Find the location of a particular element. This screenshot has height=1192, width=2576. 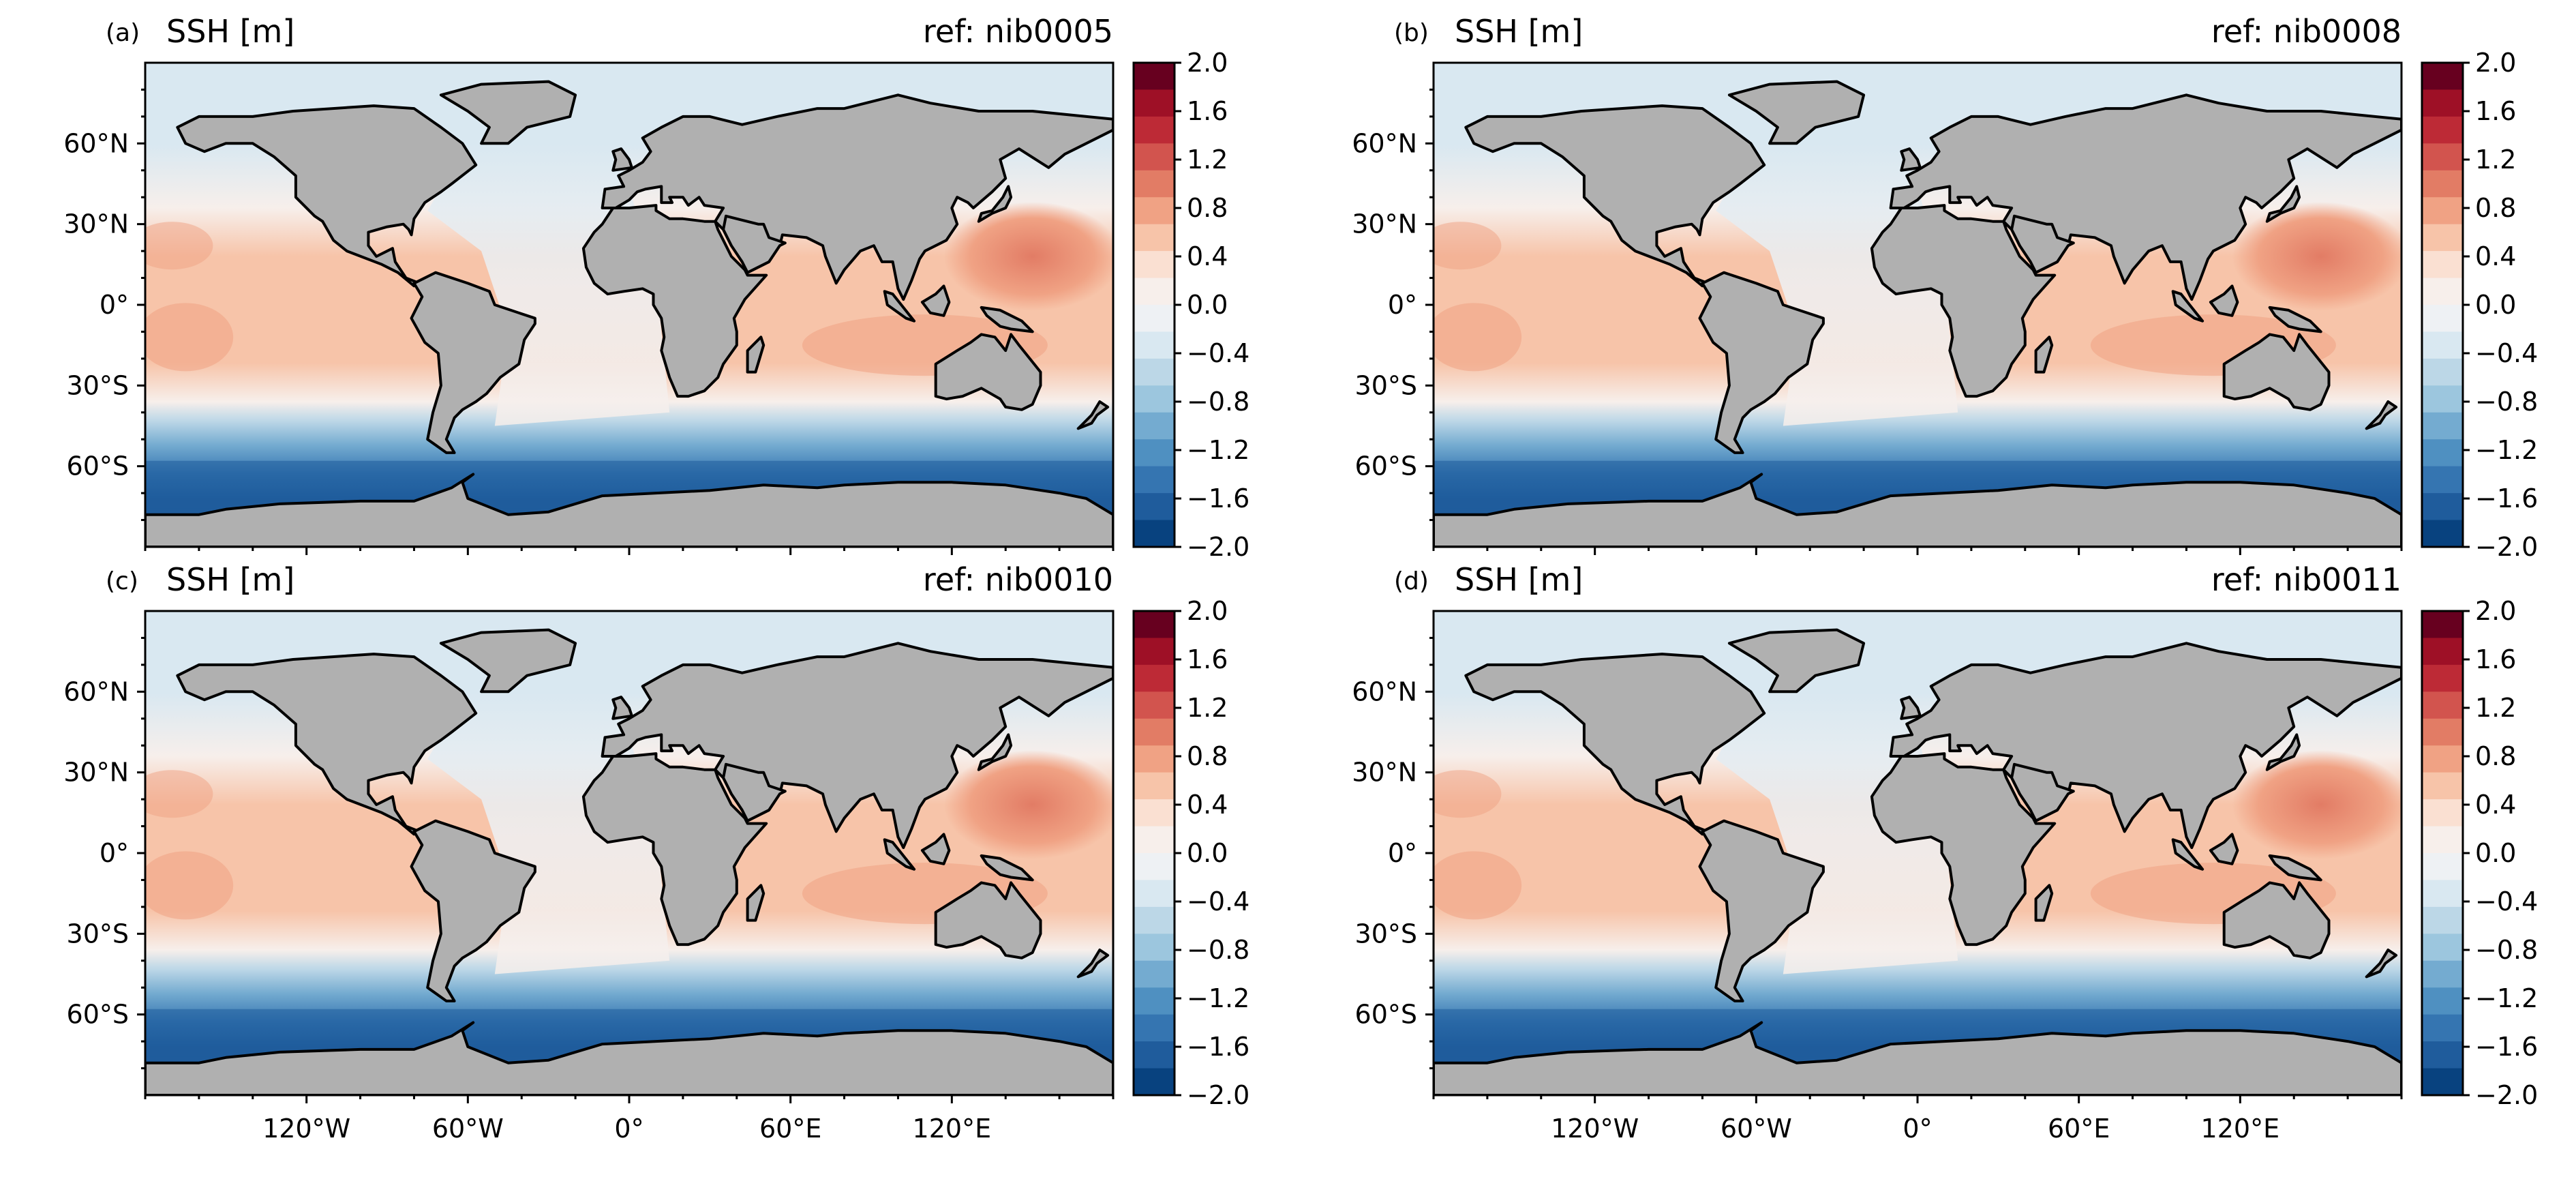

panel-ref: ref: nib0010 is located at coordinates (1018, 579).